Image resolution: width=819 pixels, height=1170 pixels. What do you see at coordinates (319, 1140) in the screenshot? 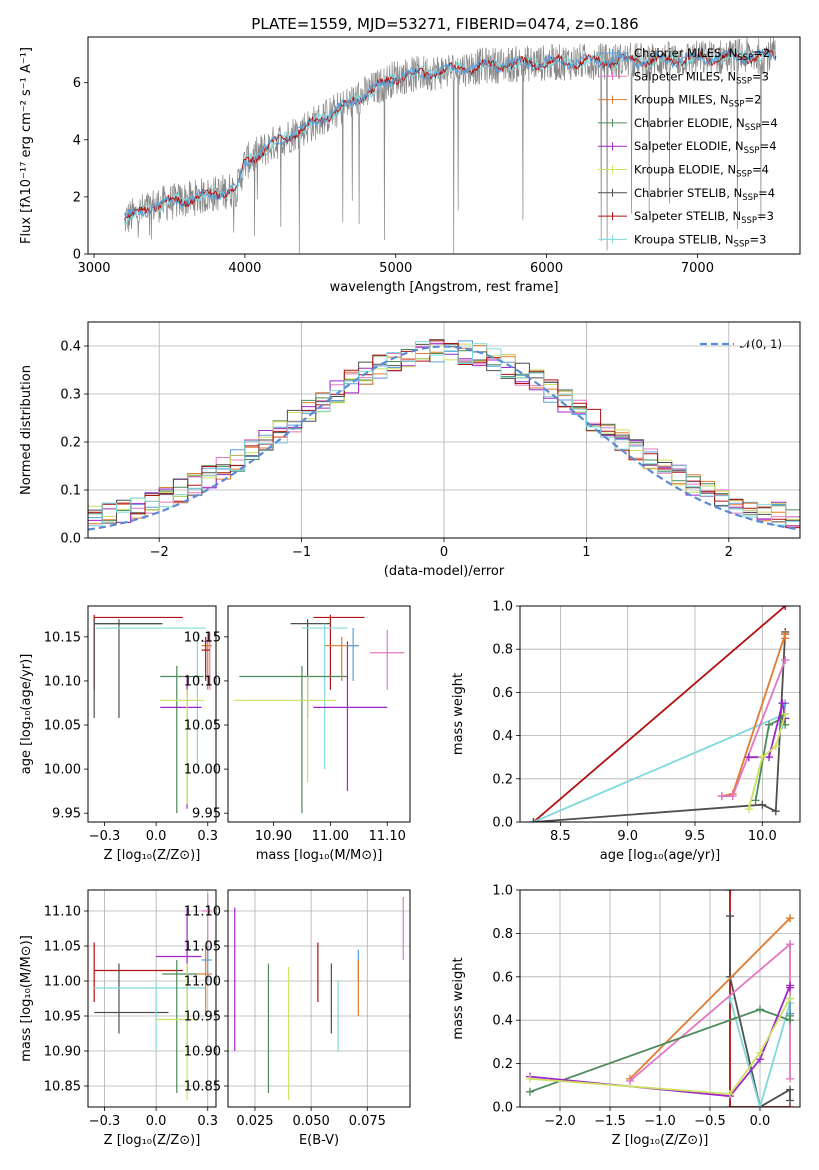
I see `x-axis-label: E(B-V)` at bounding box center [319, 1140].